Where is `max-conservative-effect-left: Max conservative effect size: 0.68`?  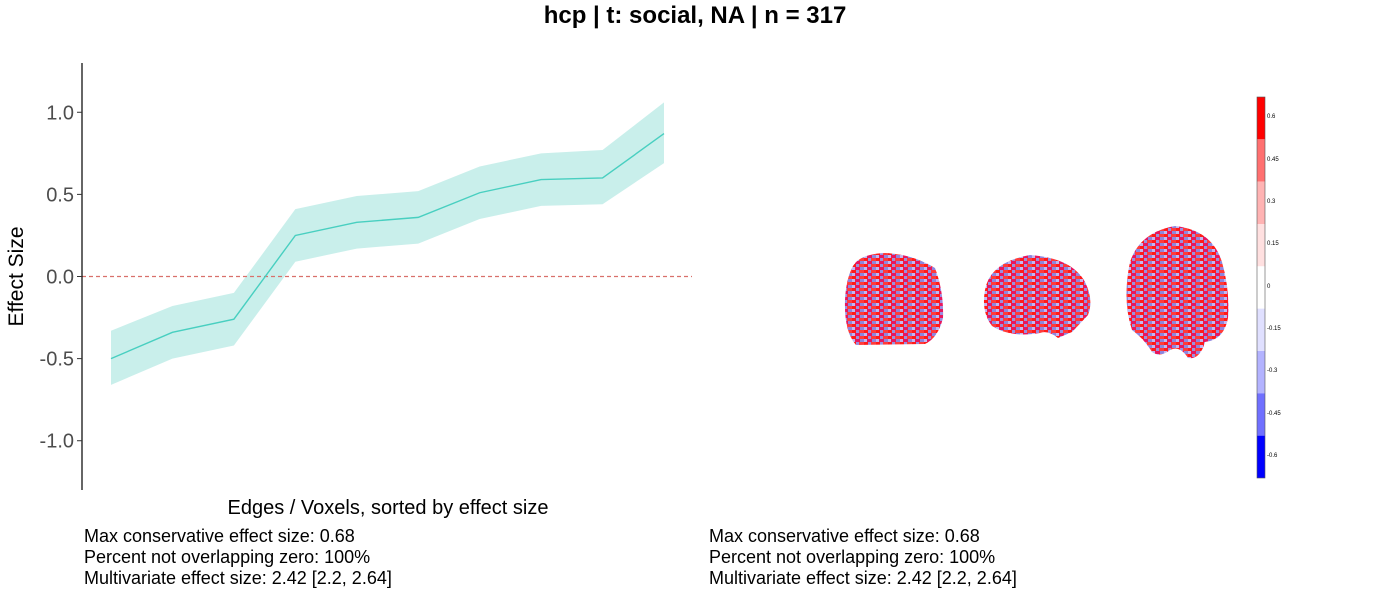
max-conservative-effect-left: Max conservative effect size: 0.68 is located at coordinates (219, 536).